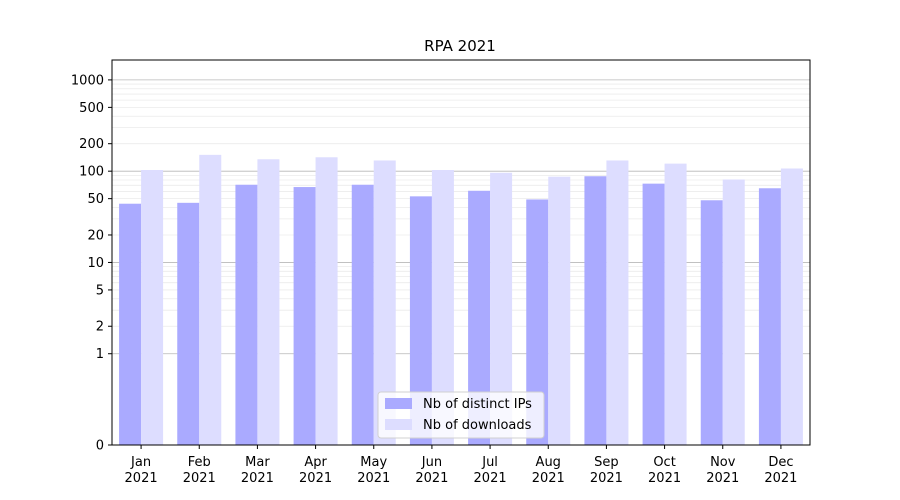 This screenshot has width=900, height=500. What do you see at coordinates (100, 446) in the screenshot?
I see `y-tick-label: 0` at bounding box center [100, 446].